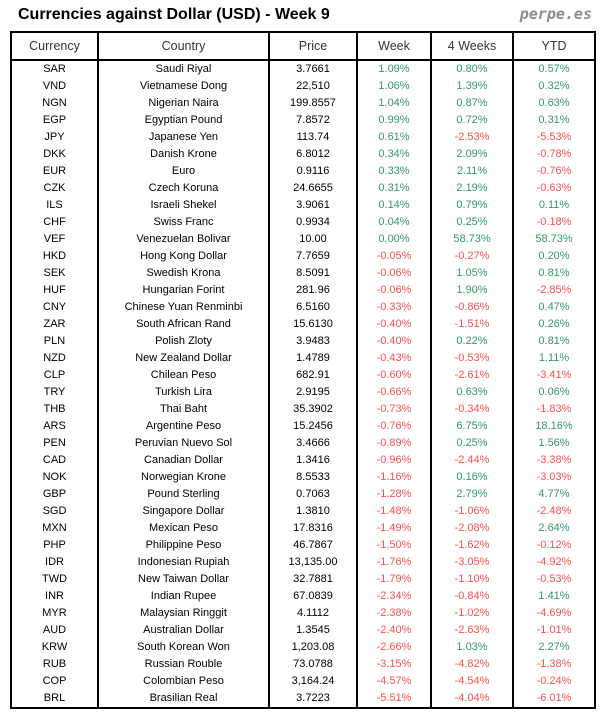  I want to click on cell-week: 0.04%, so click(394, 222).